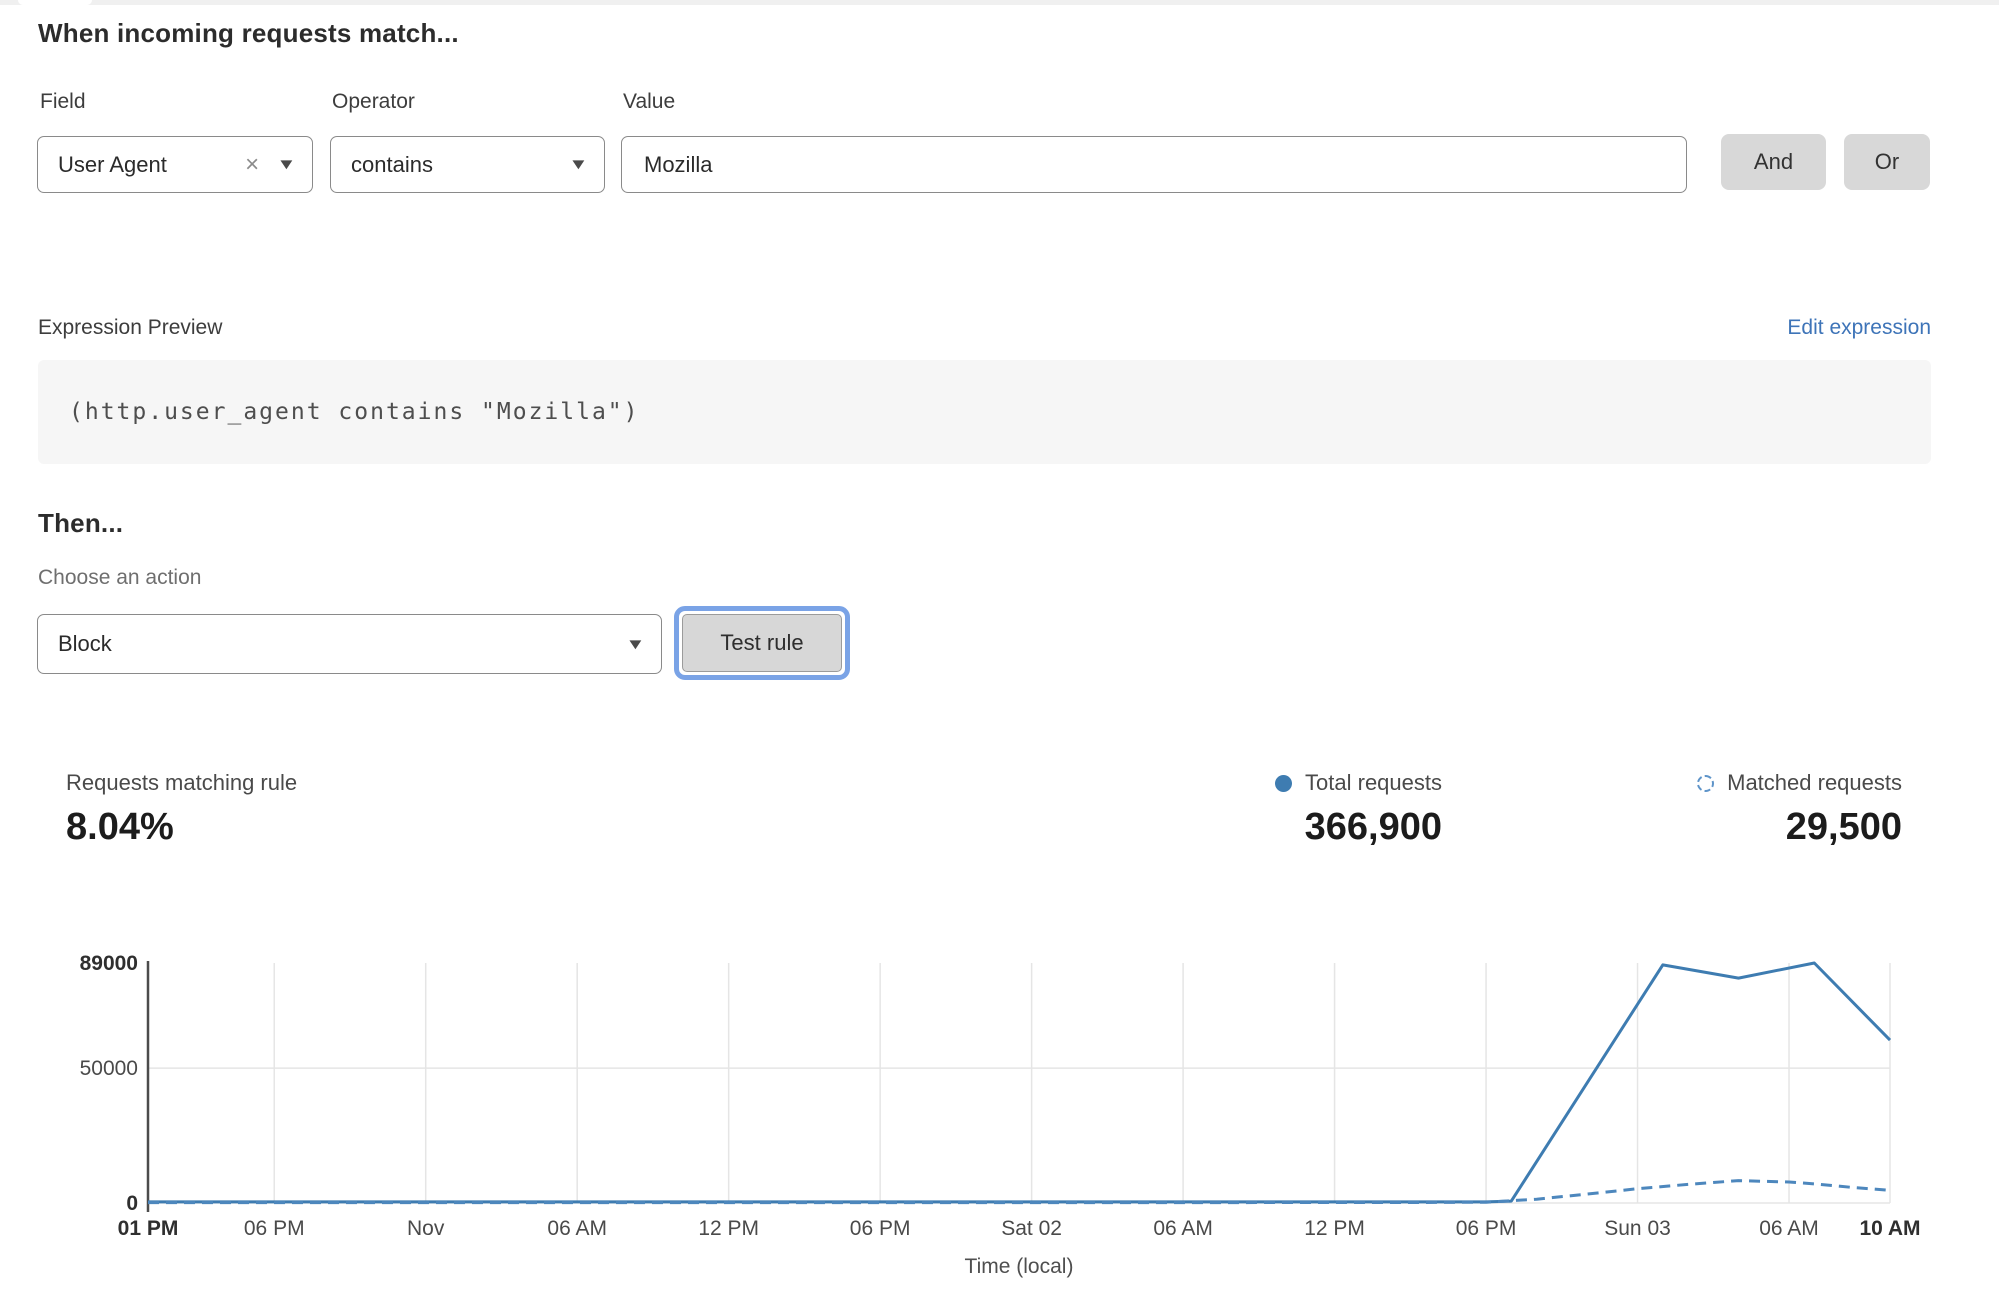 The height and width of the screenshot is (1295, 1999). I want to click on total-requests-dot-icon, so click(1284, 783).